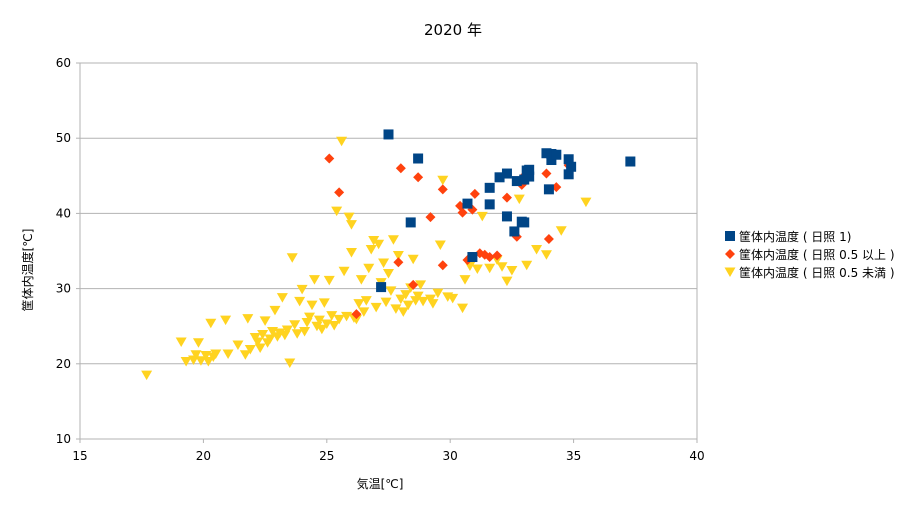  Describe the element at coordinates (63, 213) in the screenshot. I see `y-tick-label: 40` at that location.